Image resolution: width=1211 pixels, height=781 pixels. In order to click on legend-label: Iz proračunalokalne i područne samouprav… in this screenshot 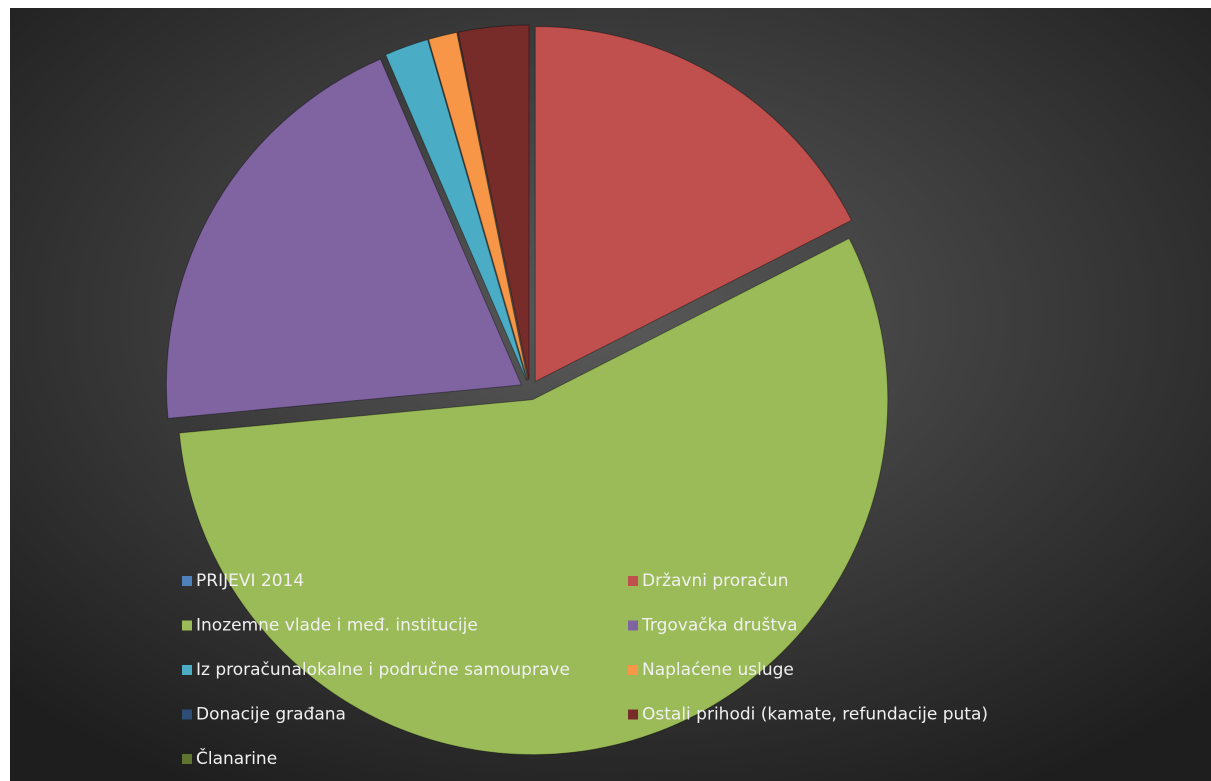, I will do `click(383, 670)`.